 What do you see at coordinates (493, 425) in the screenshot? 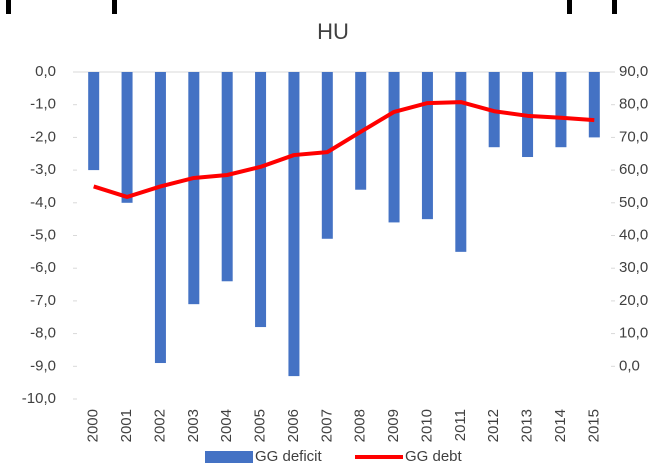
I see `x-tick-label: 2012` at bounding box center [493, 425].